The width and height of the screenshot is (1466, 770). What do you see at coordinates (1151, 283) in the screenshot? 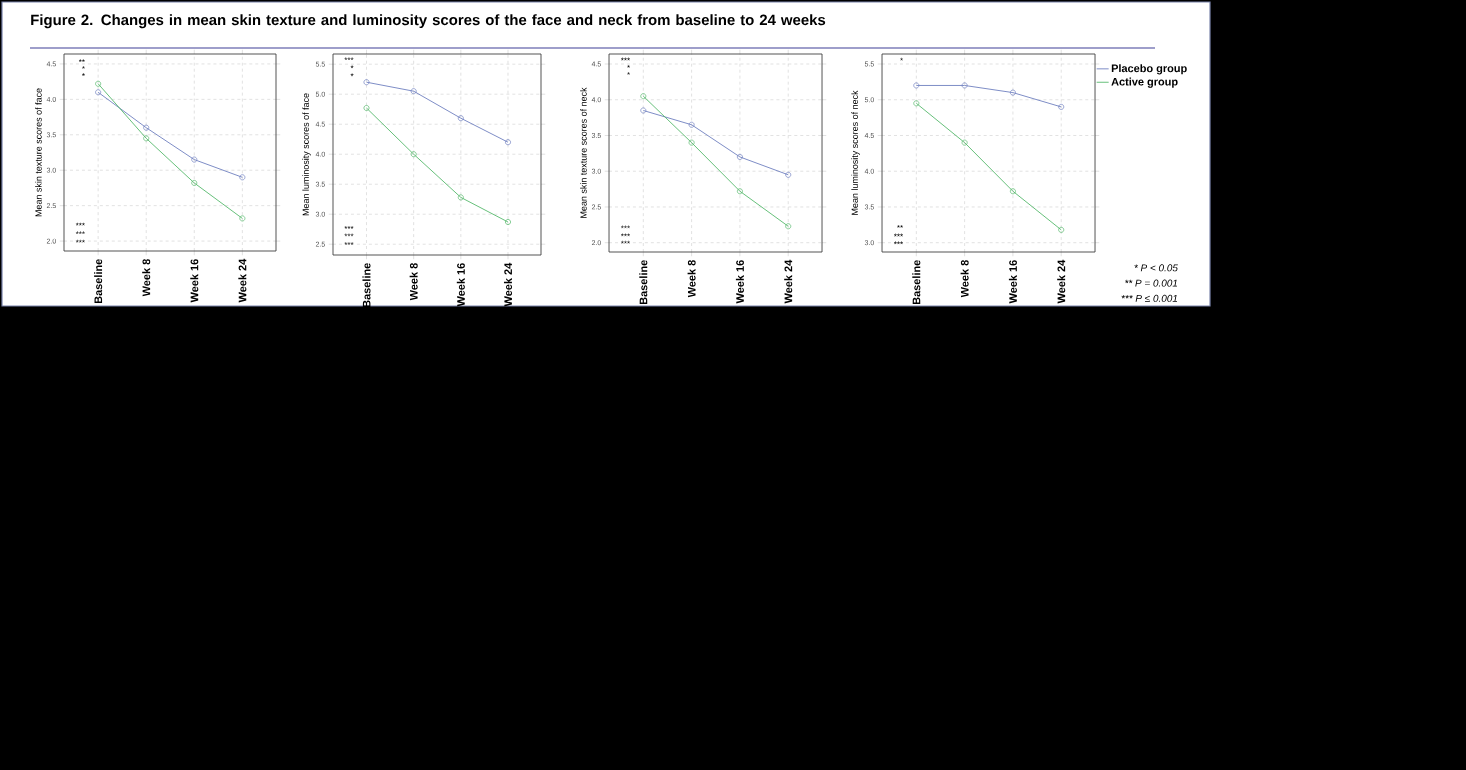
I see `text: ** P = 0.001` at bounding box center [1151, 283].